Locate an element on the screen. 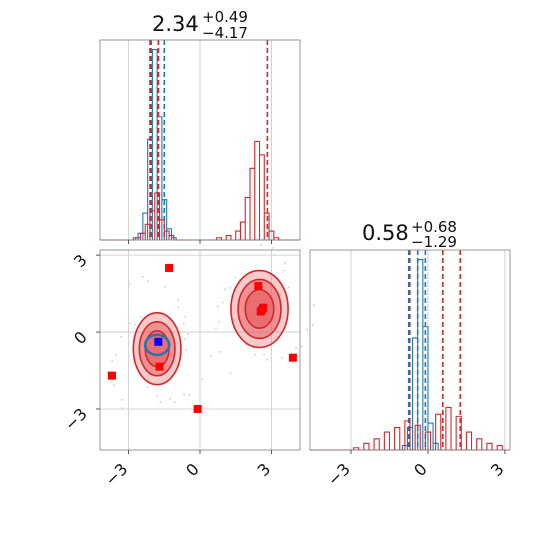 The image size is (550, 550). blue-contour is located at coordinates (157, 345).